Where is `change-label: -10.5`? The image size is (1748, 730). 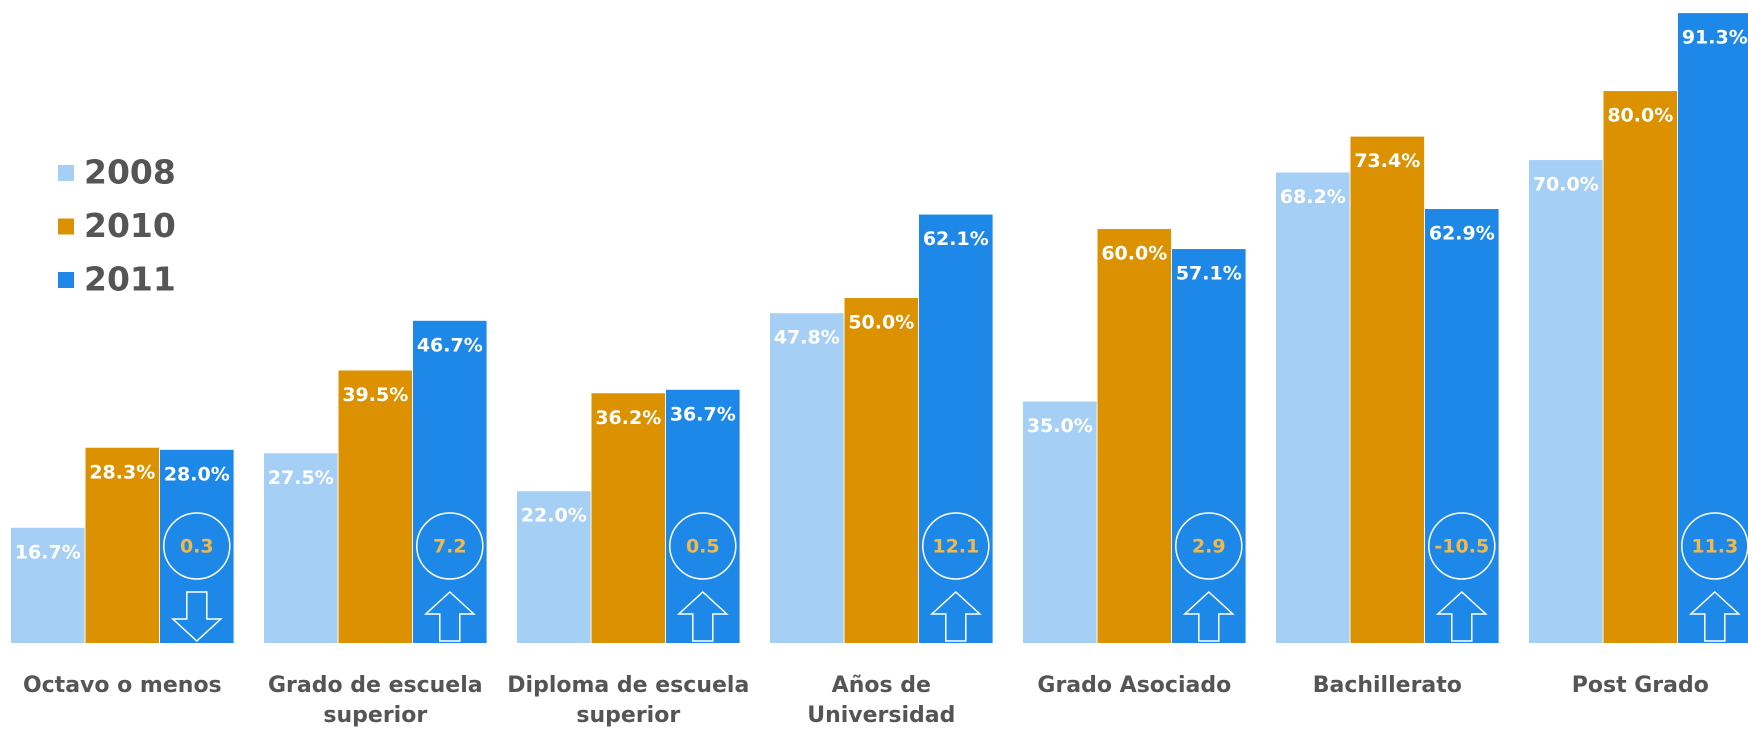
change-label: -10.5 is located at coordinates (1461, 547).